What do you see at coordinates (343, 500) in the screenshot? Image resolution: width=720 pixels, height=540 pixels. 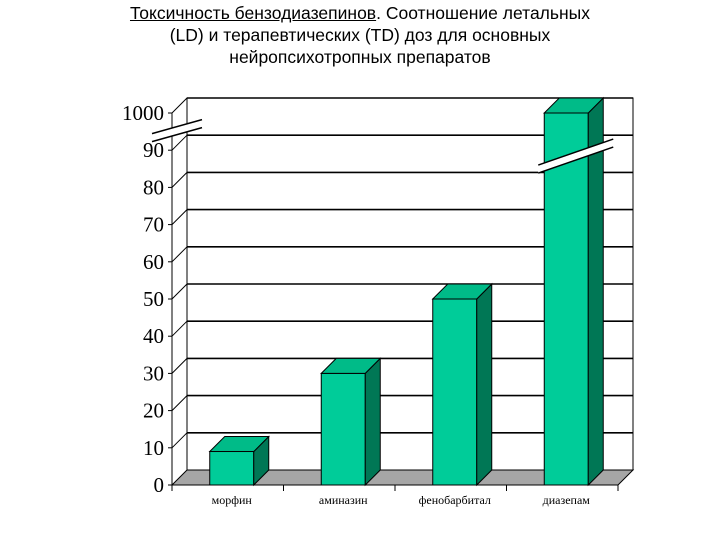 I see `x-tick-label: аминазин` at bounding box center [343, 500].